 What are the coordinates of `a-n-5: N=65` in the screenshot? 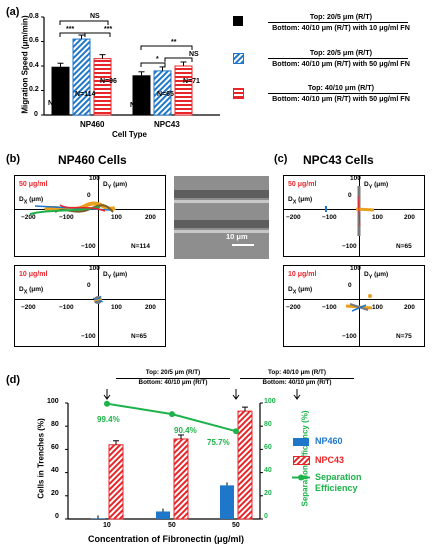 It's located at (165, 94).